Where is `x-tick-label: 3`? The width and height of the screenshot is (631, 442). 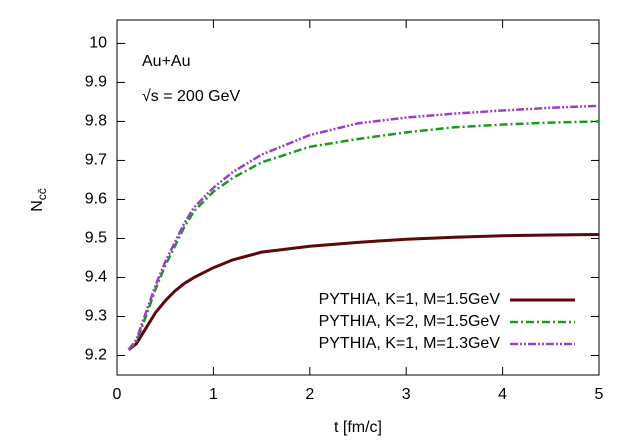
x-tick-label: 3 is located at coordinates (406, 394).